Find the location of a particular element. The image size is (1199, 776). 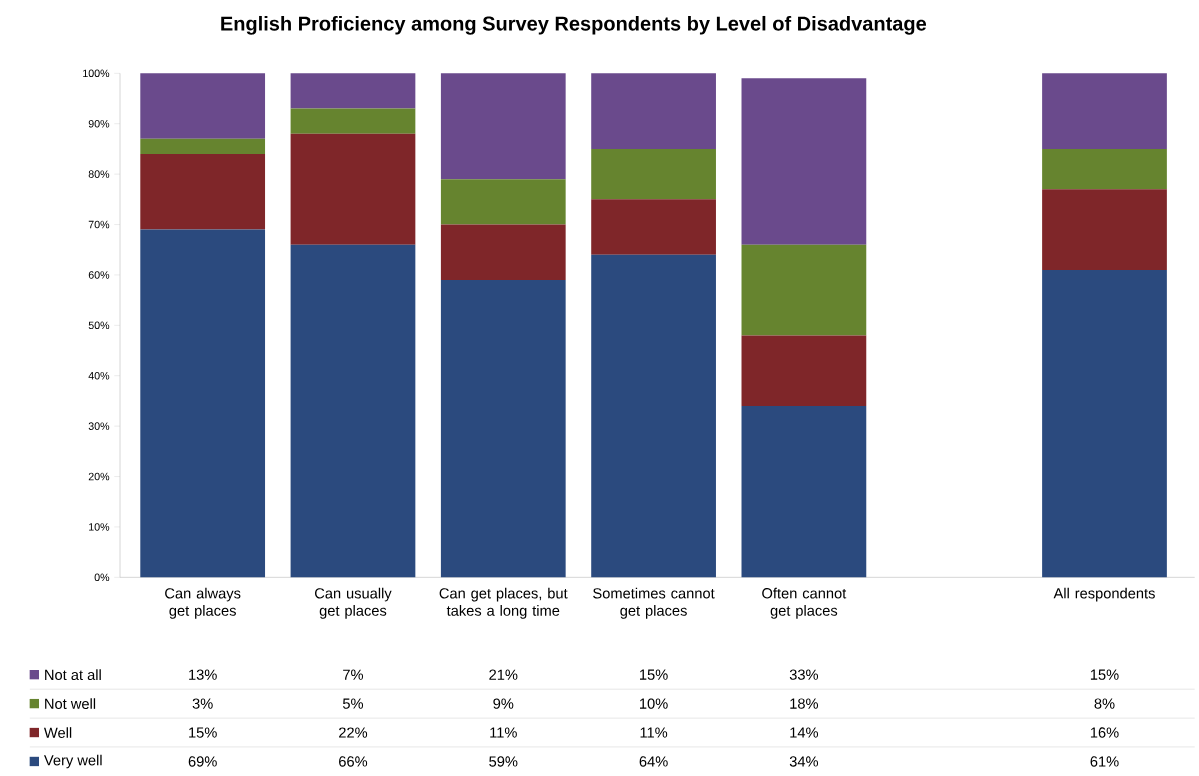

y-tick-label: 60% is located at coordinates (99, 275).